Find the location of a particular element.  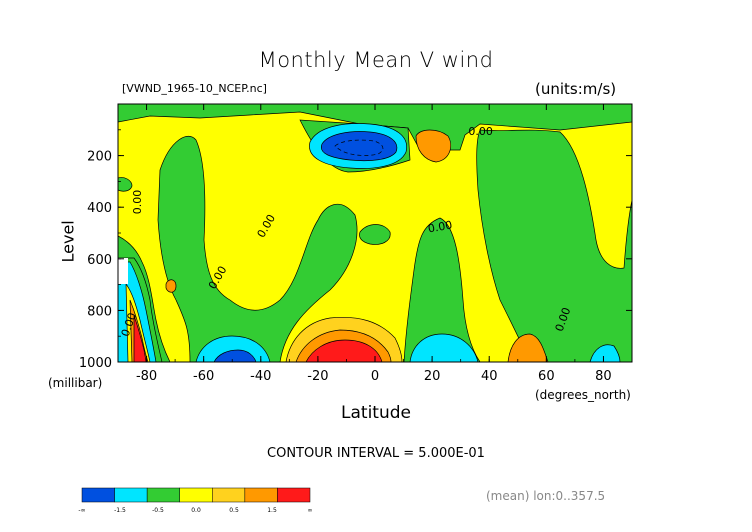

x-tick-label: 60 is located at coordinates (546, 376).